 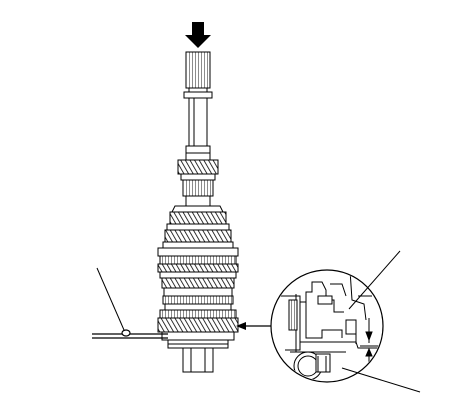 What do you see at coordinates (254, 326) in the screenshot?
I see `detail-pointer-arrow-icon` at bounding box center [254, 326].